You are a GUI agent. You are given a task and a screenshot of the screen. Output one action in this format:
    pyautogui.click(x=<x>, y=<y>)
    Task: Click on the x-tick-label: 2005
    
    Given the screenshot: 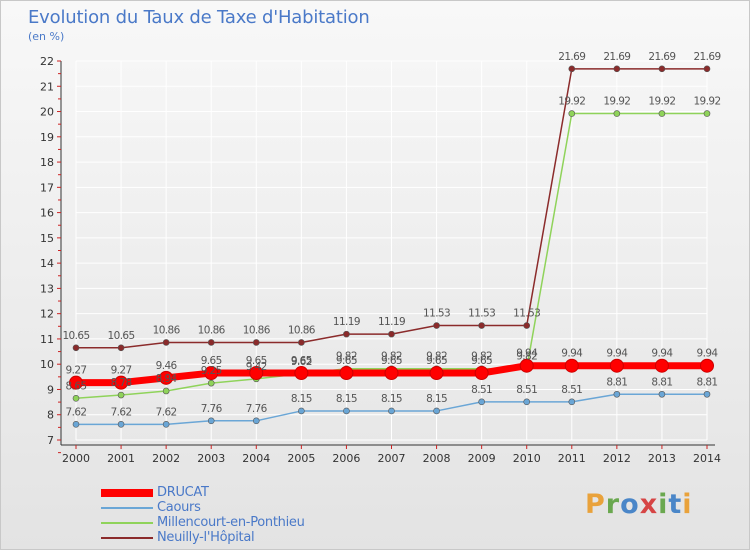 What is the action you would take?
    pyautogui.click(x=301, y=458)
    